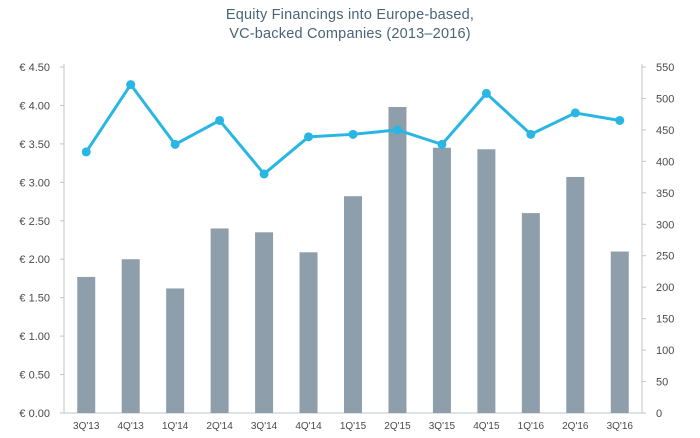 This screenshot has height=438, width=700. I want to click on y-right-tick-label: 350, so click(665, 194).